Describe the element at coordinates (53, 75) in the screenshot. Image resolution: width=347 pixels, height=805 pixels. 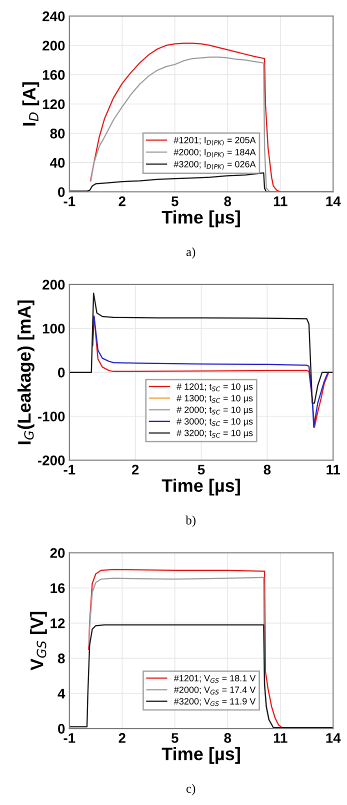
I see `y-tick-label: 160` at that location.